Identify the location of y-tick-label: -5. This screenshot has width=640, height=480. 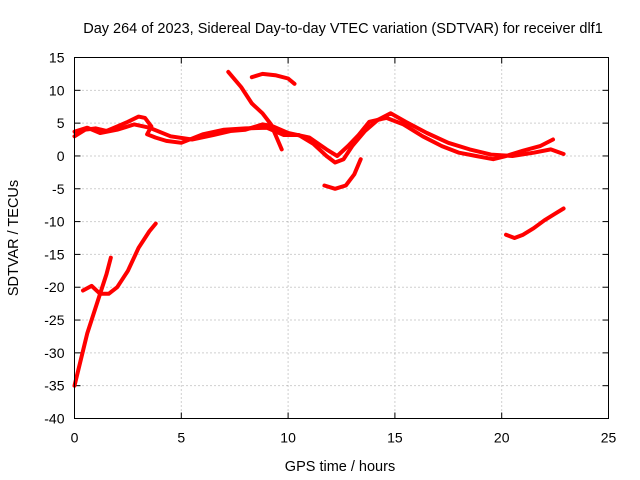
(58, 189).